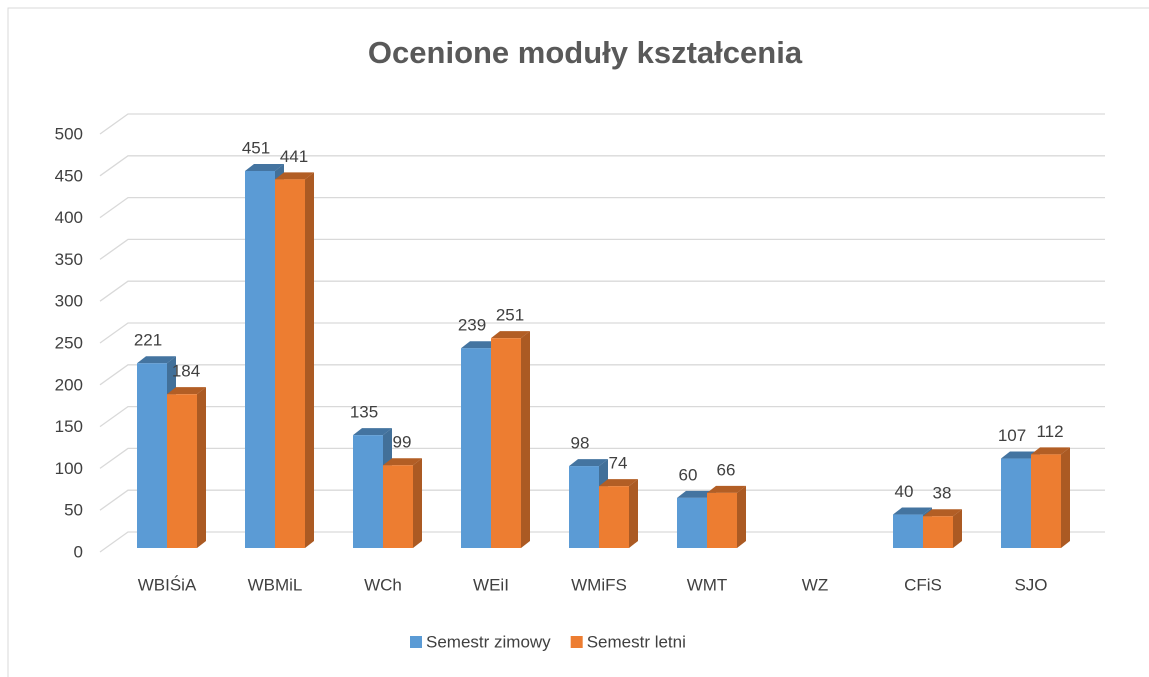 The width and height of the screenshot is (1149, 677). I want to click on data-label: 112, so click(1049, 431).